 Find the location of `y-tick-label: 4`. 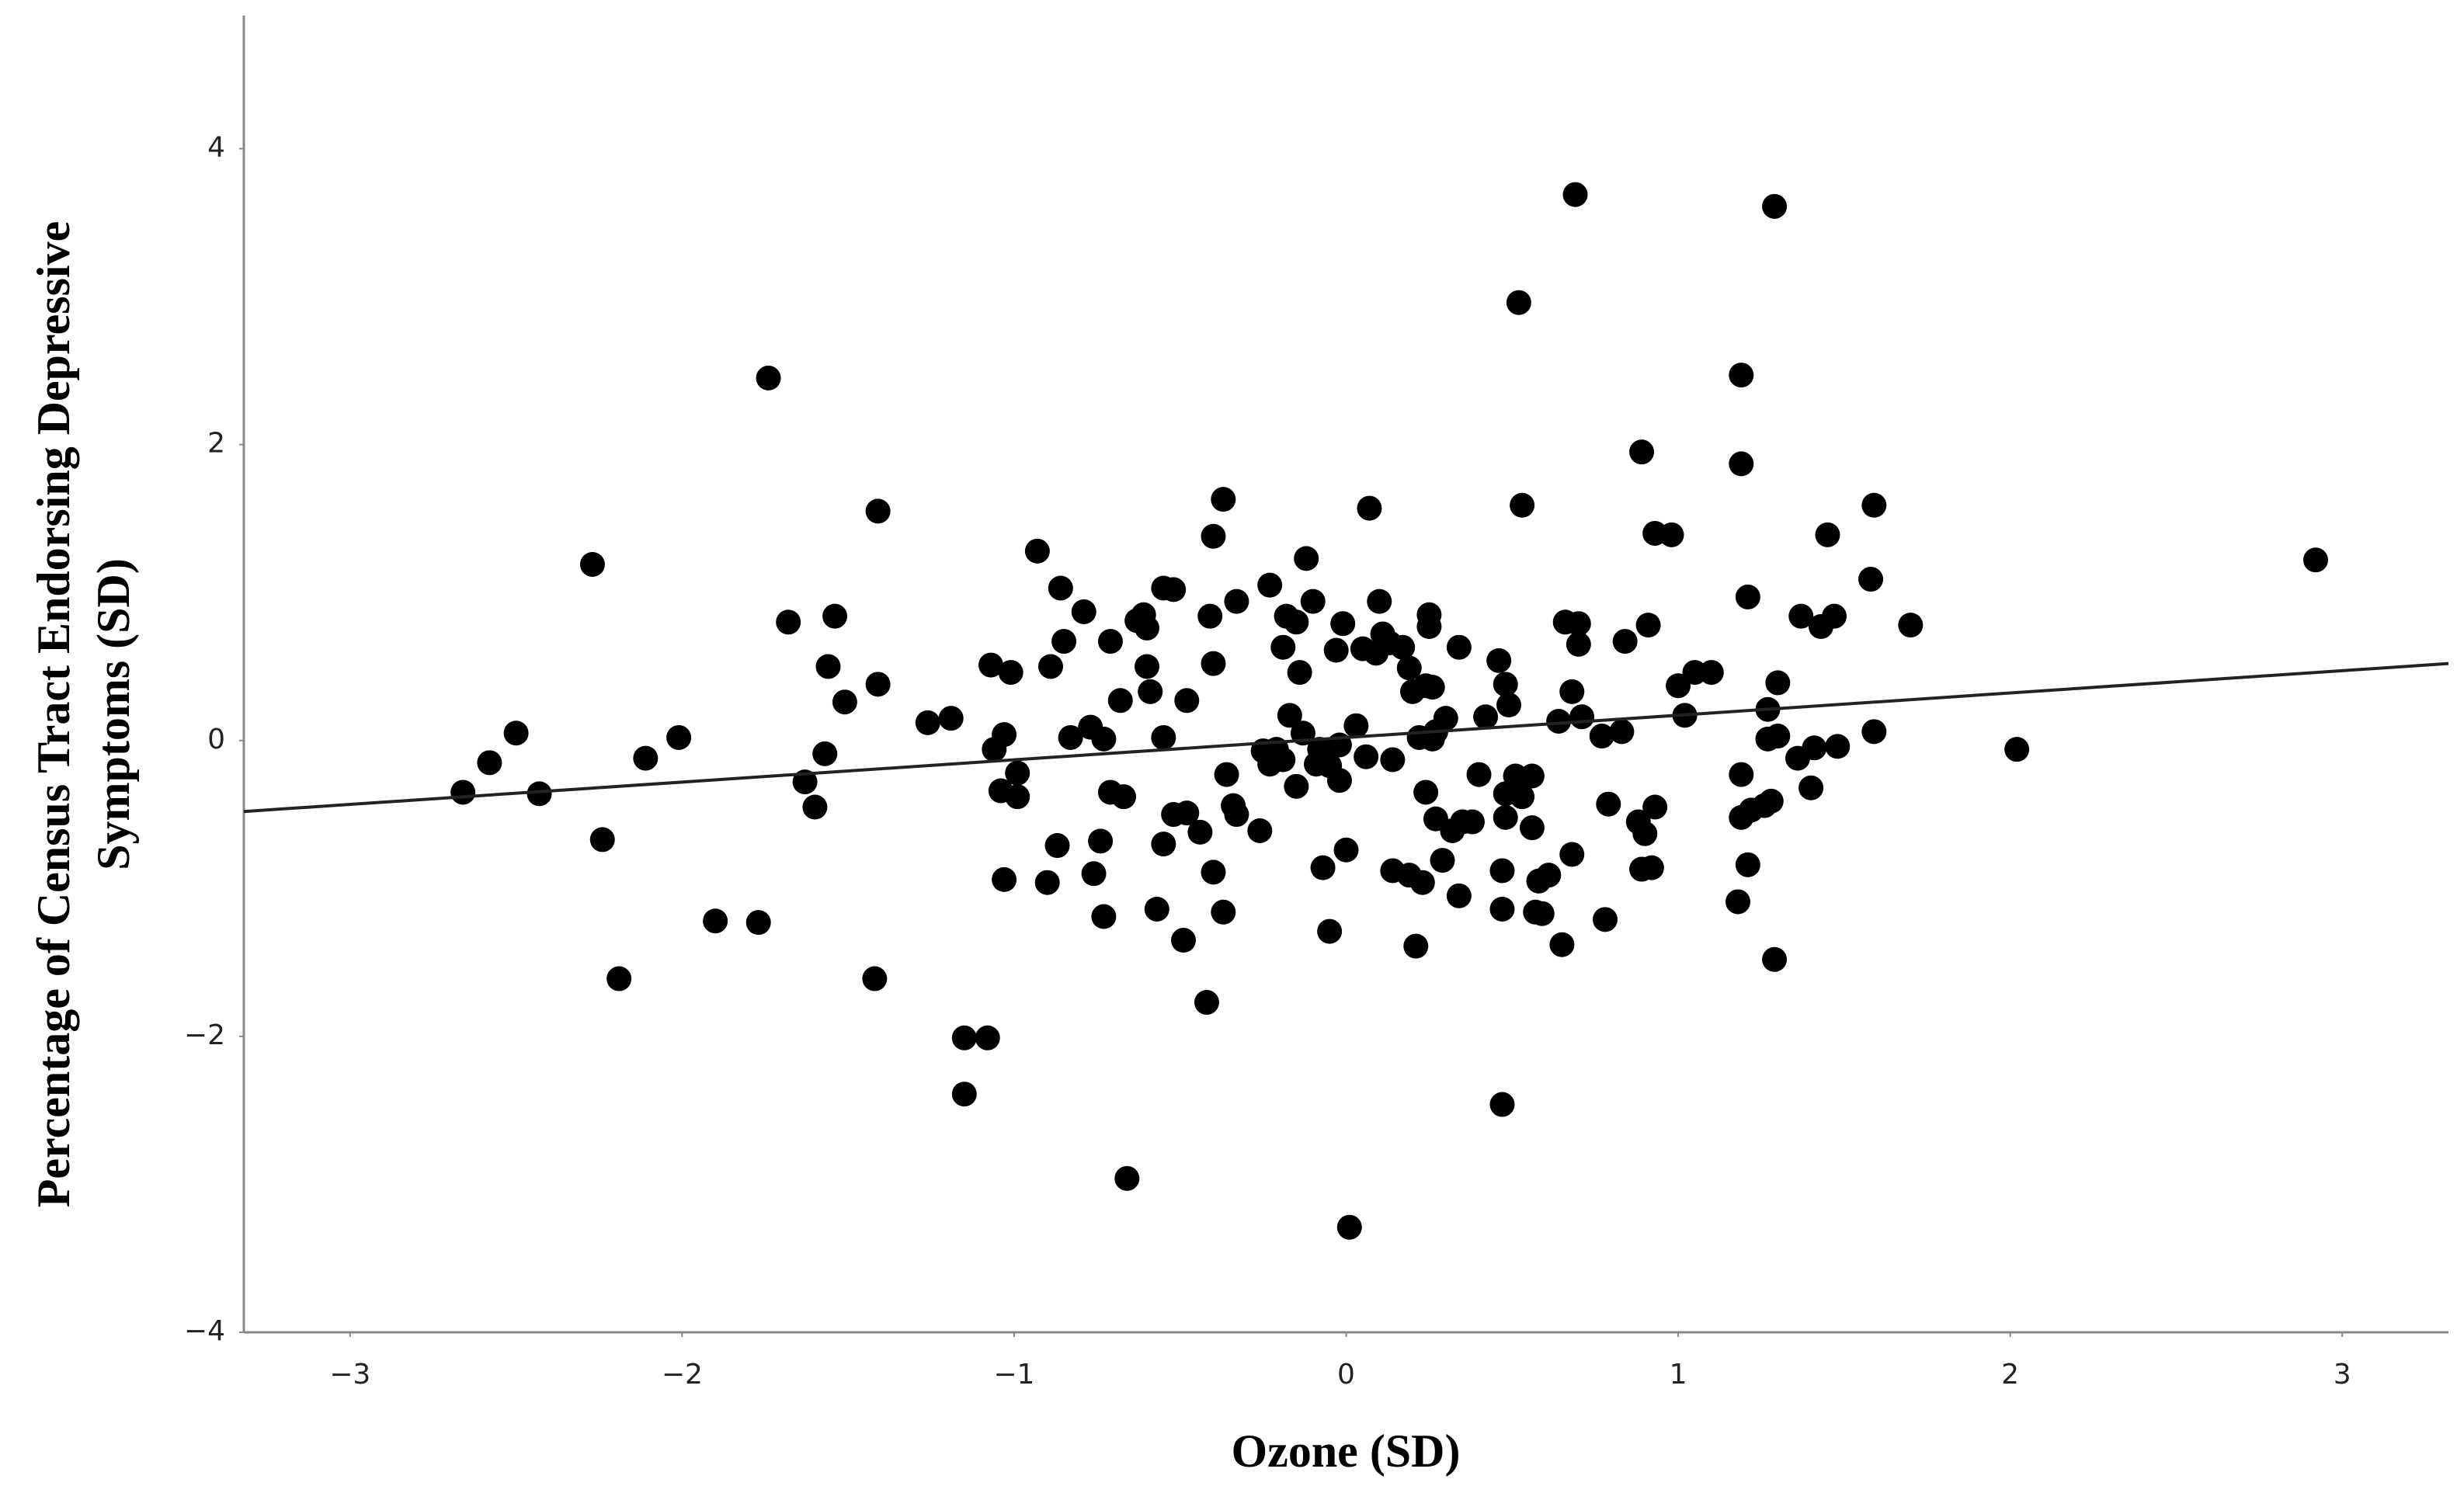

y-tick-label: 4 is located at coordinates (216, 148).